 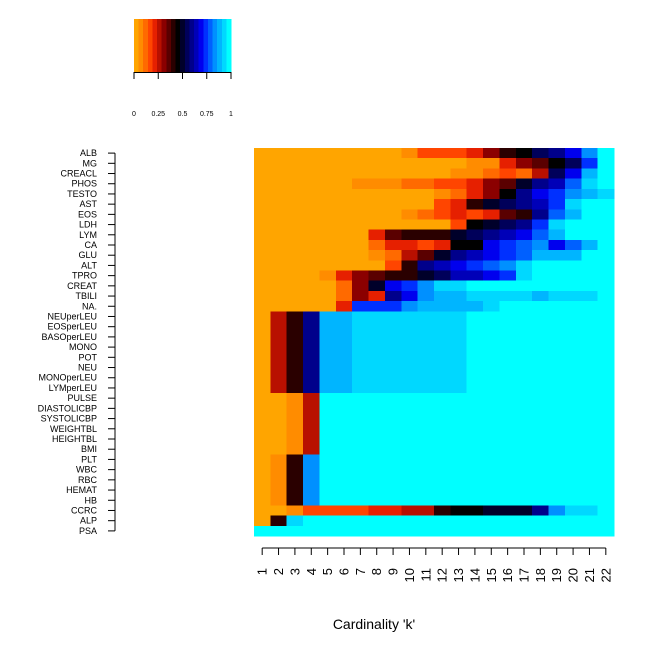 What do you see at coordinates (86, 296) in the screenshot?
I see `row-label: TBILI` at bounding box center [86, 296].